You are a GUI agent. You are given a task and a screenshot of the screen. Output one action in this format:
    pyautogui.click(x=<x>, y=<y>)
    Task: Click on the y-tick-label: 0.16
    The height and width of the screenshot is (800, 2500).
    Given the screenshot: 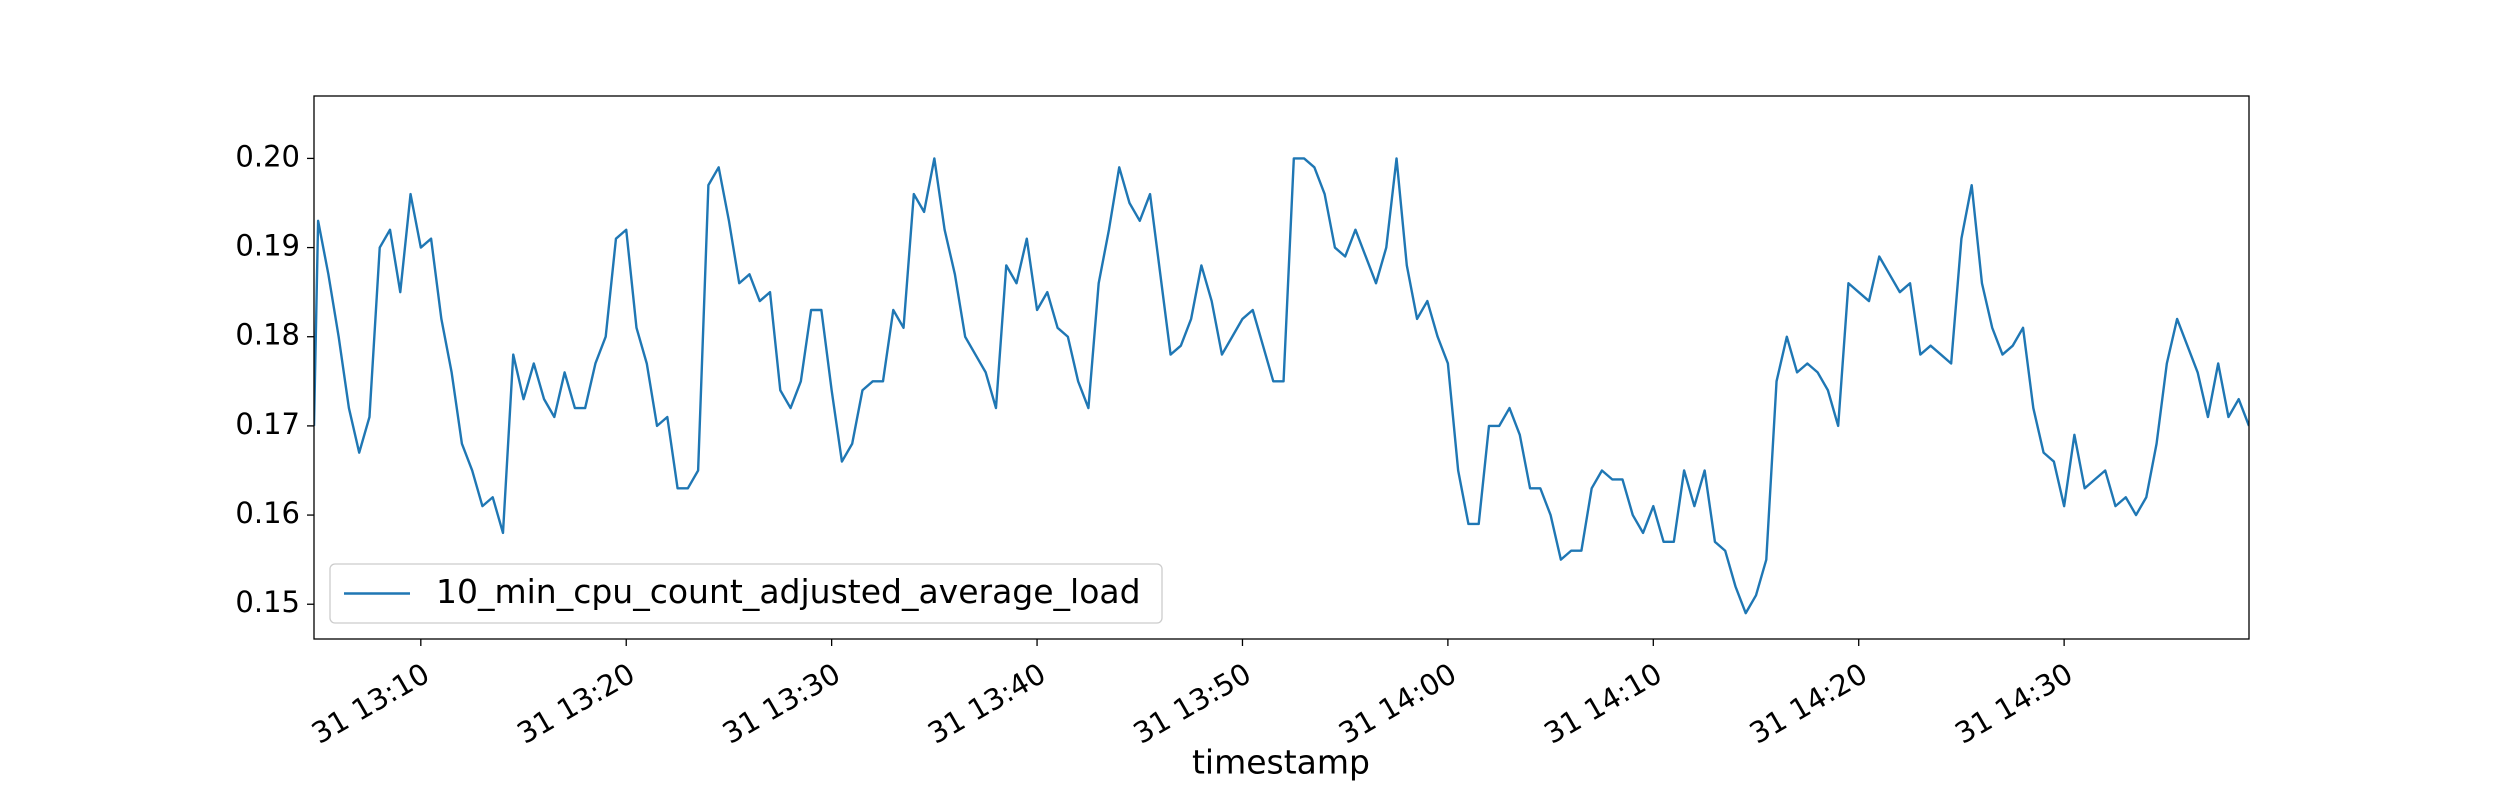 What is the action you would take?
    pyautogui.click(x=267, y=513)
    